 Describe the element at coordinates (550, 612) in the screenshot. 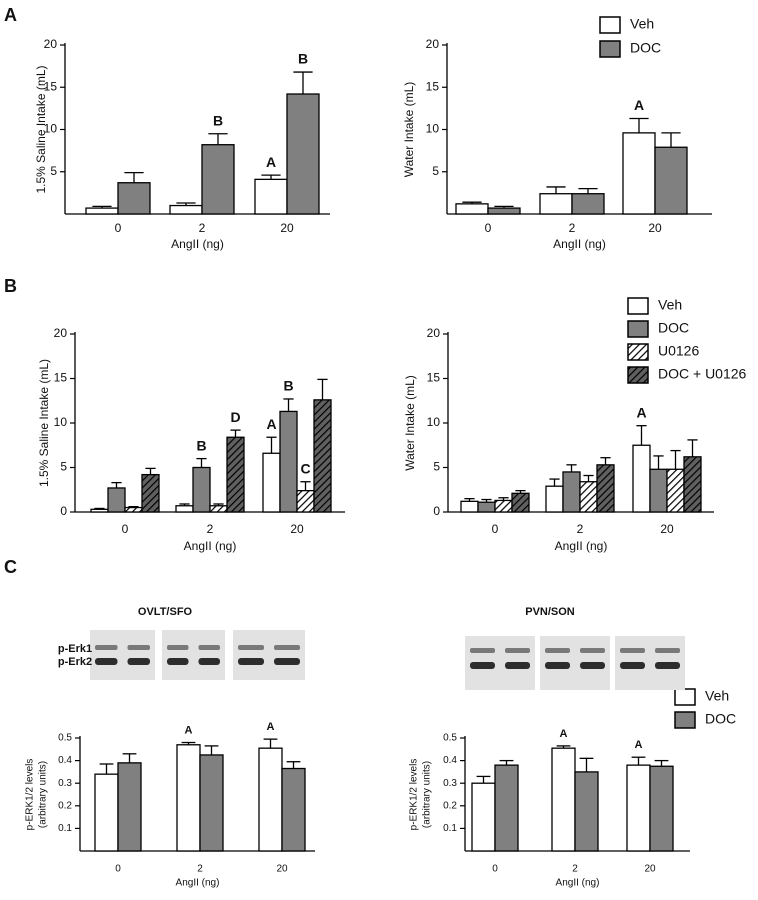

I see `blot-title: PVN/SON` at that location.